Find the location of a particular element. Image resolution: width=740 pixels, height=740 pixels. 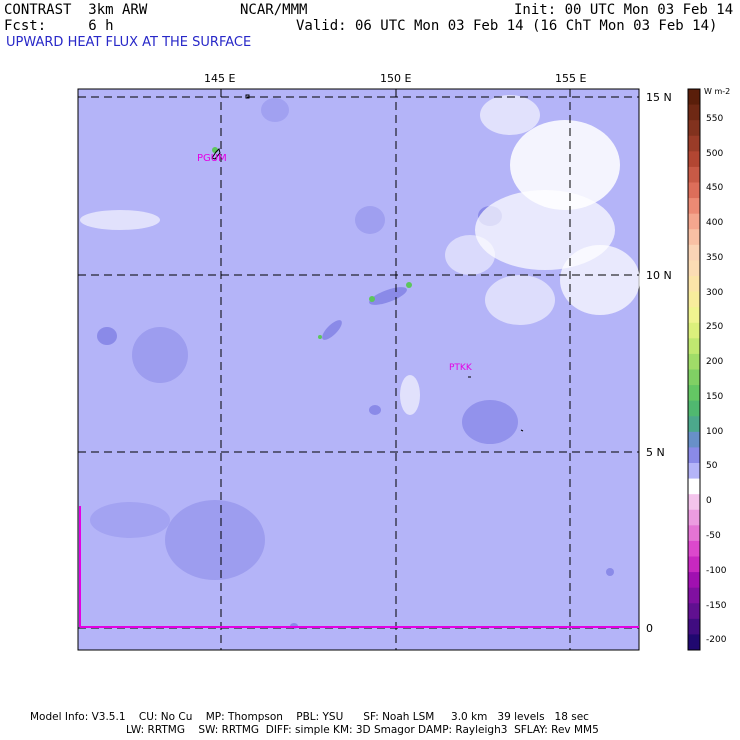

colorbar-label: 500 is located at coordinates (715, 154).